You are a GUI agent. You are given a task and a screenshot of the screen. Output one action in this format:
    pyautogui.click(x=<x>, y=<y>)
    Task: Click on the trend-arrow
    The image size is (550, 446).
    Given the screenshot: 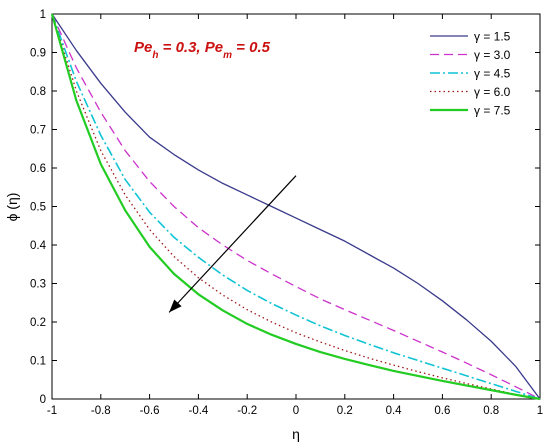 What is the action you would take?
    pyautogui.click(x=232, y=244)
    